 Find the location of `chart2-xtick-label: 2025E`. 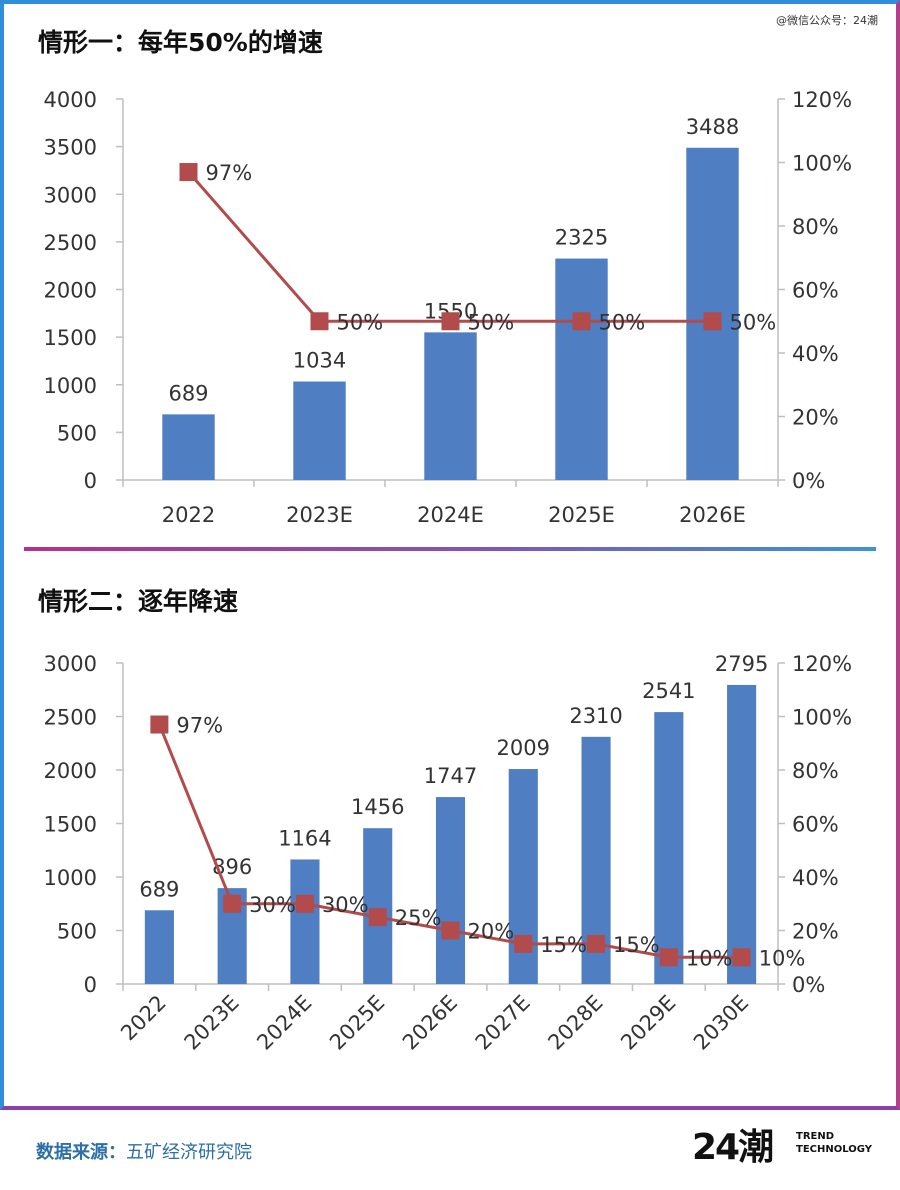

chart2-xtick-label: 2025E is located at coordinates (357, 1023).